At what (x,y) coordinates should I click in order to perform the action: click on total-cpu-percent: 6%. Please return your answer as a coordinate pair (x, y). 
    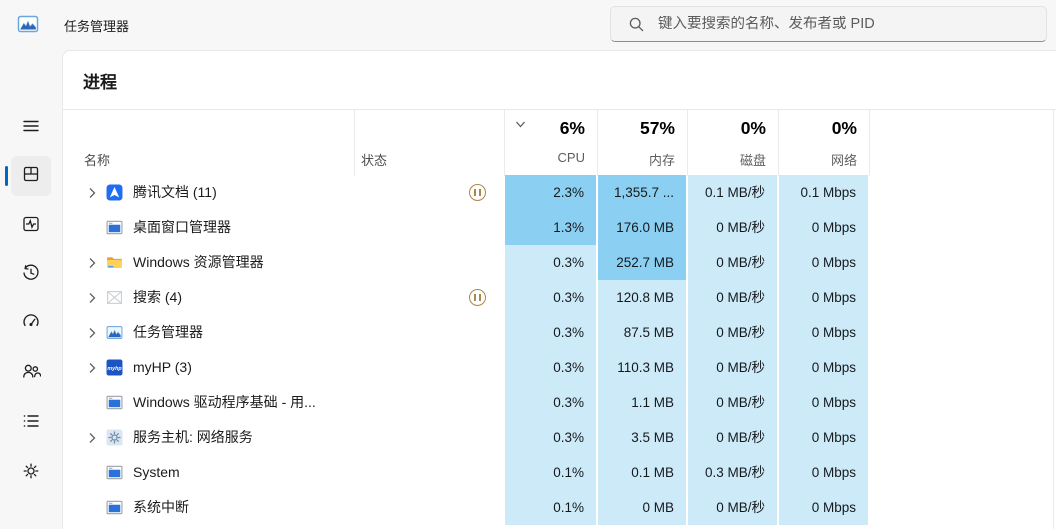
    Looking at the image, I should click on (572, 128).